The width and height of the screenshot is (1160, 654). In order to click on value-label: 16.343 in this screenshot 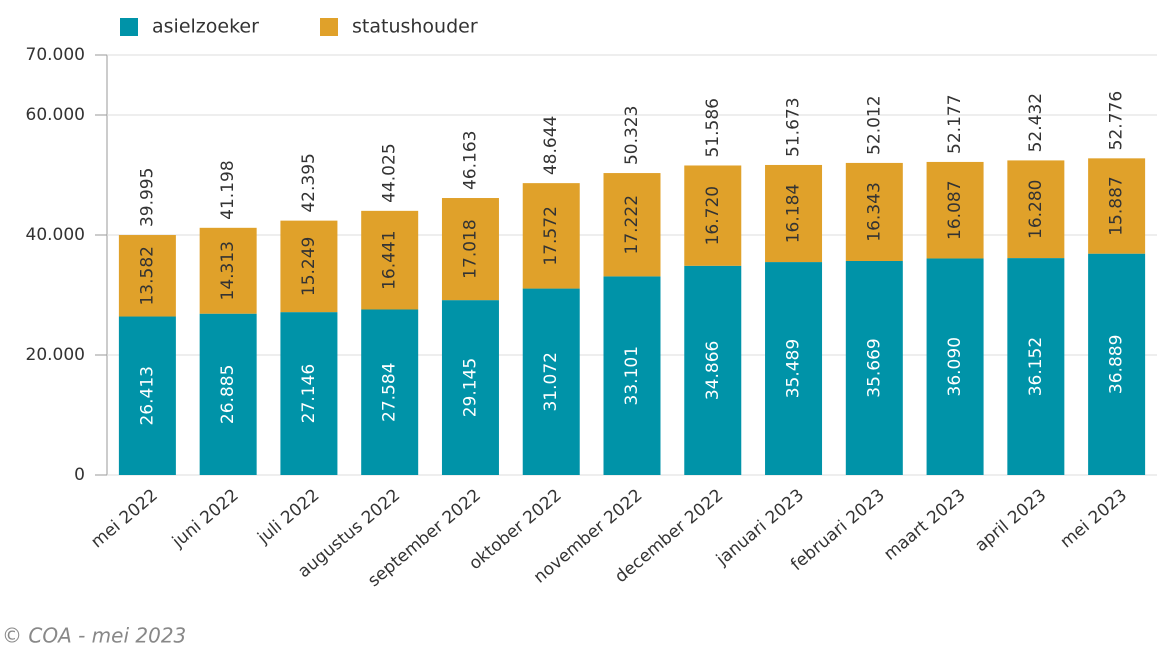, I will do `click(874, 211)`.